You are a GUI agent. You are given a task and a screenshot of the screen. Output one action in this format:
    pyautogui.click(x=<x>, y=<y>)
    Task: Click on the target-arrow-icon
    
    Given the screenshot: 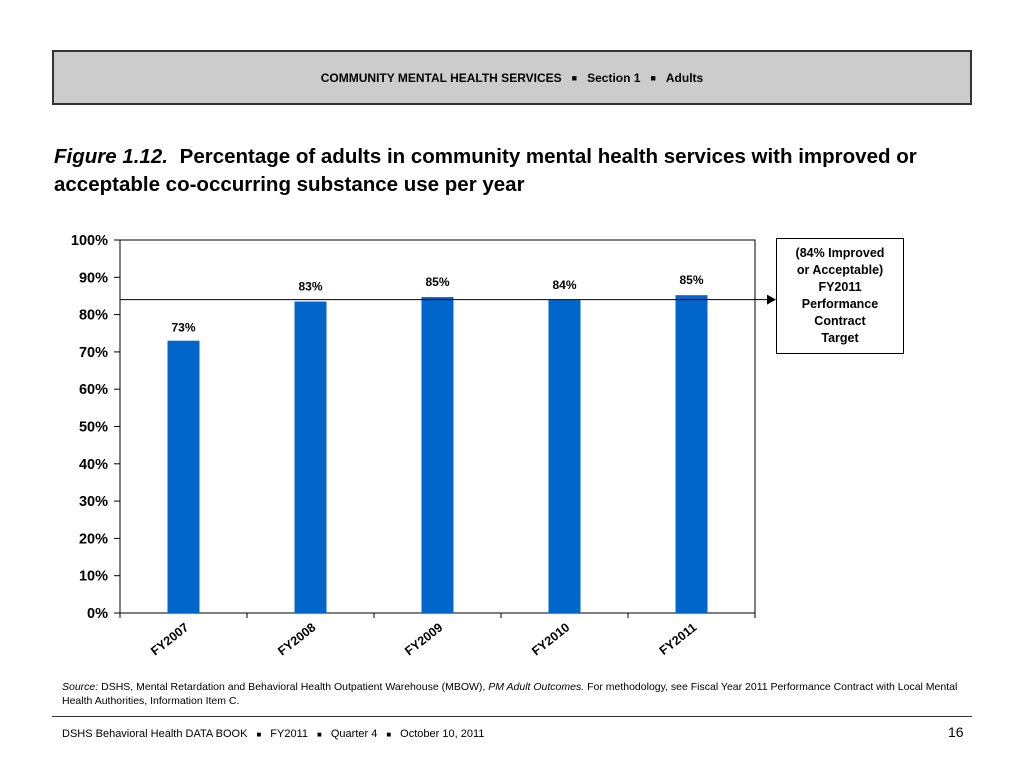 What is the action you would take?
    pyautogui.click(x=771, y=299)
    